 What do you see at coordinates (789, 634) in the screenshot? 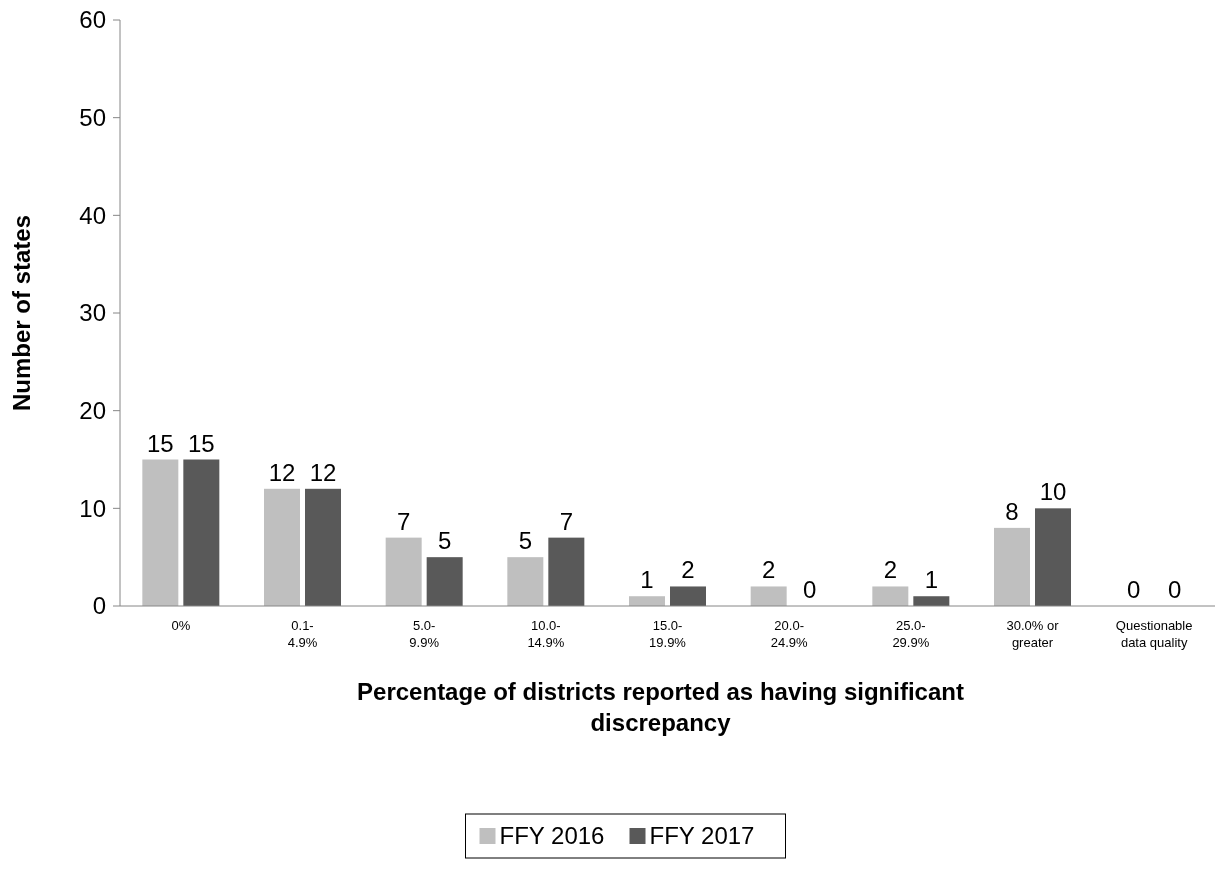
I see `x-tick-label: 20.0-24.9%` at bounding box center [789, 634].